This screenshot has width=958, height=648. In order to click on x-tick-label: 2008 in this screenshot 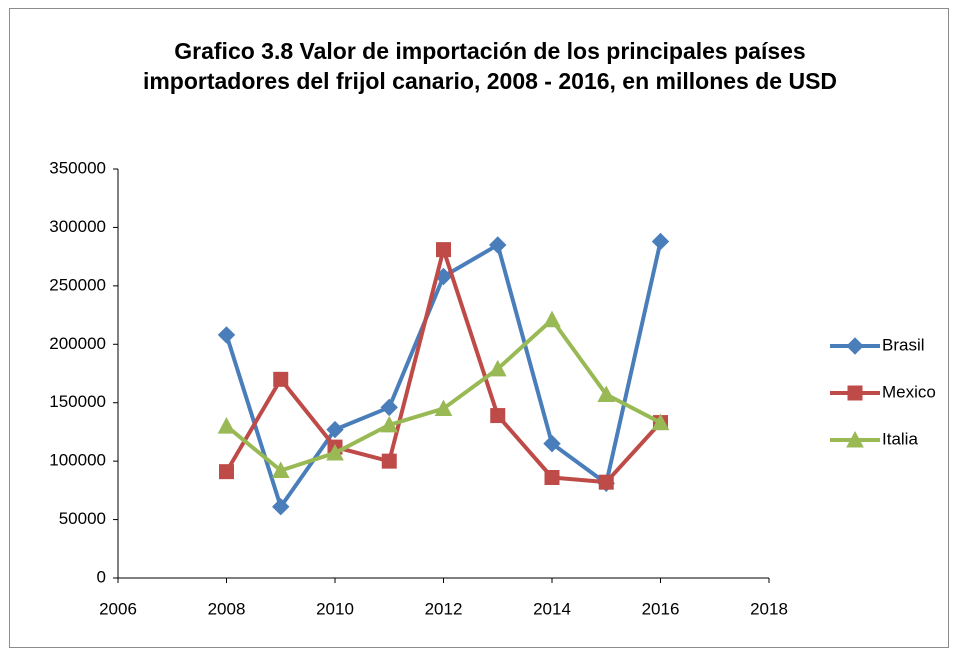, I will do `click(227, 608)`.